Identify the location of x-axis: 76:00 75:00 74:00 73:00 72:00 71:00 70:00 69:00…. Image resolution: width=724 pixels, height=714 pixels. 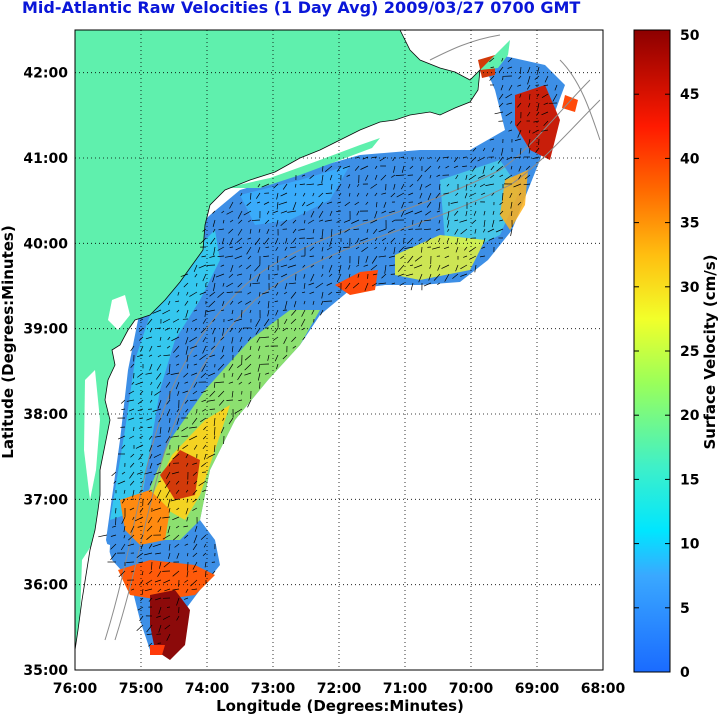
(339, 689).